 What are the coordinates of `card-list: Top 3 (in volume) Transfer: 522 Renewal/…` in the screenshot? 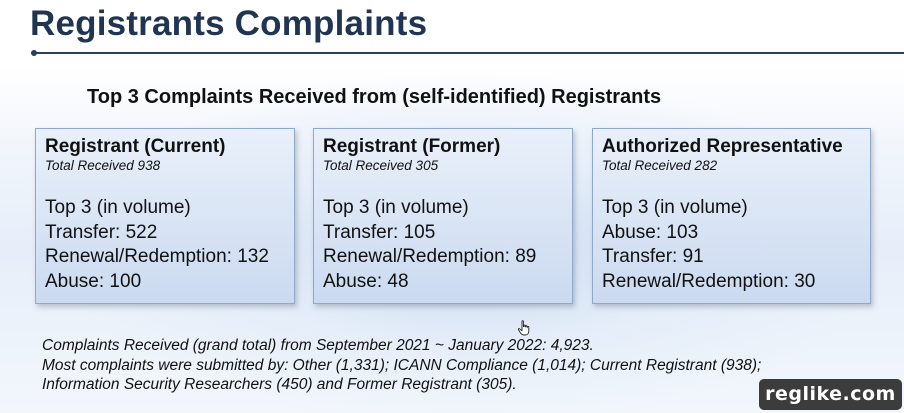 It's located at (169, 245).